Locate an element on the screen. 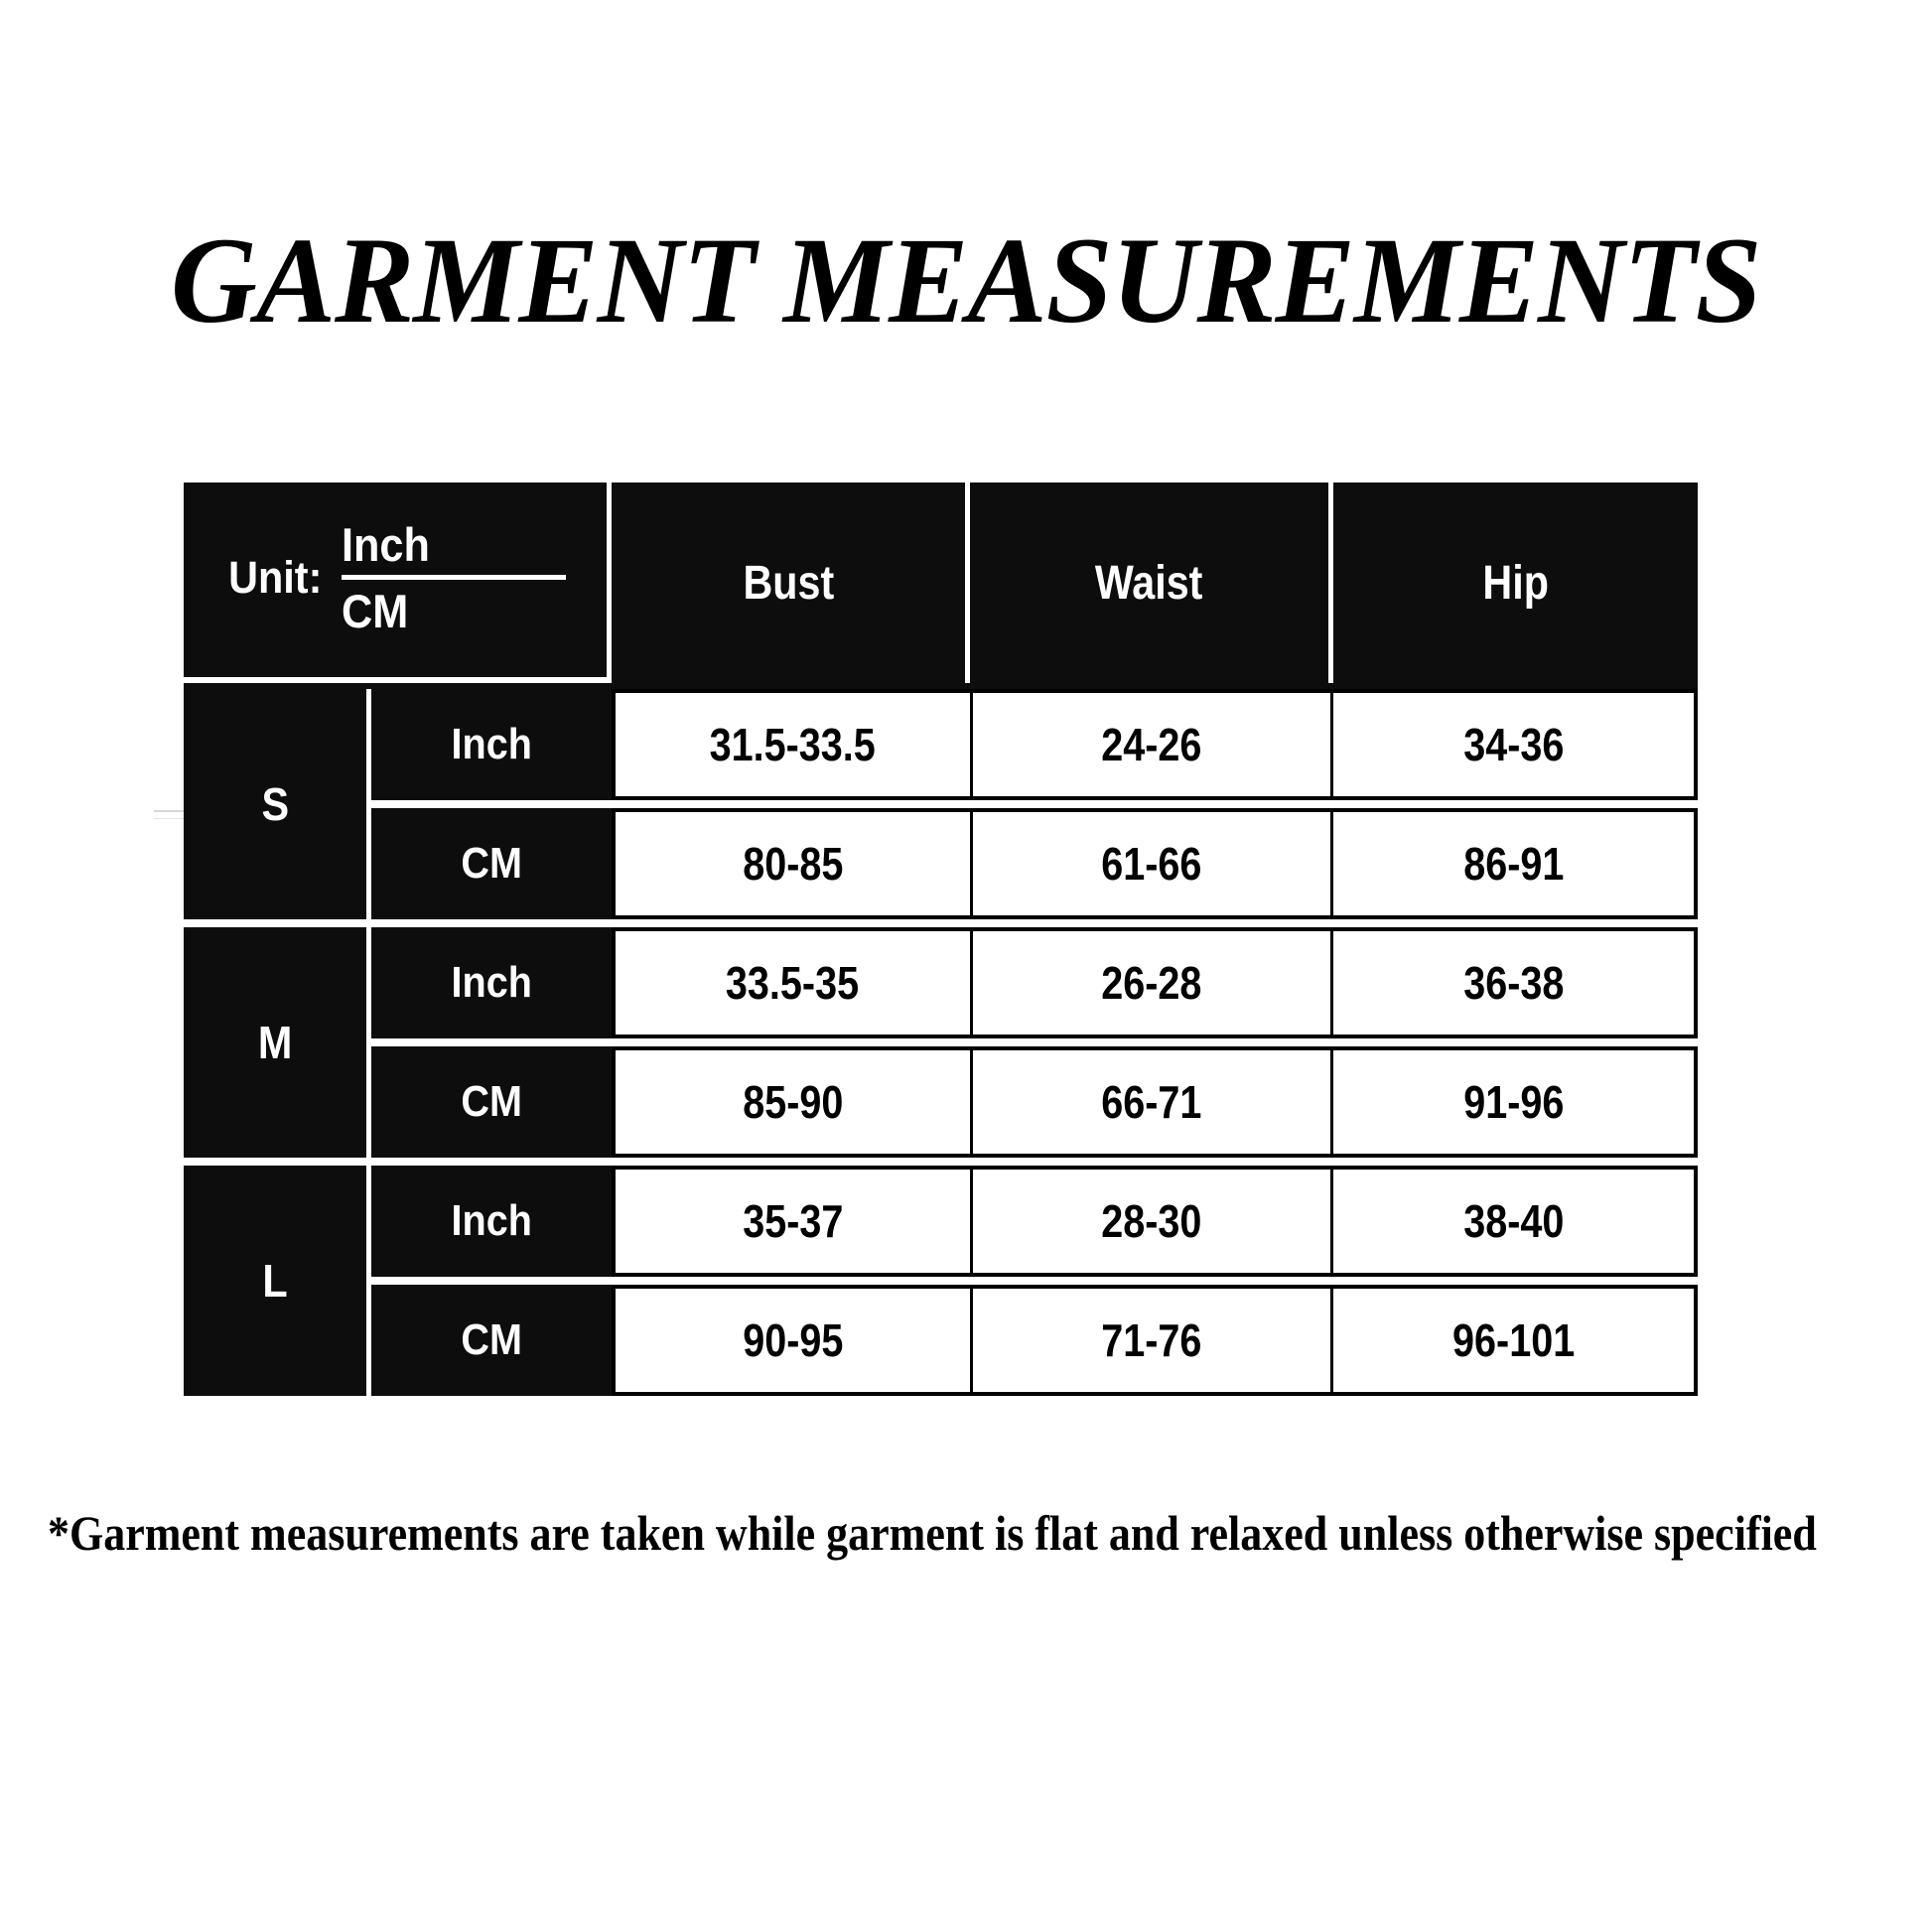 The width and height of the screenshot is (1932, 1932). cell-value: 86-91 is located at coordinates (1514, 864).